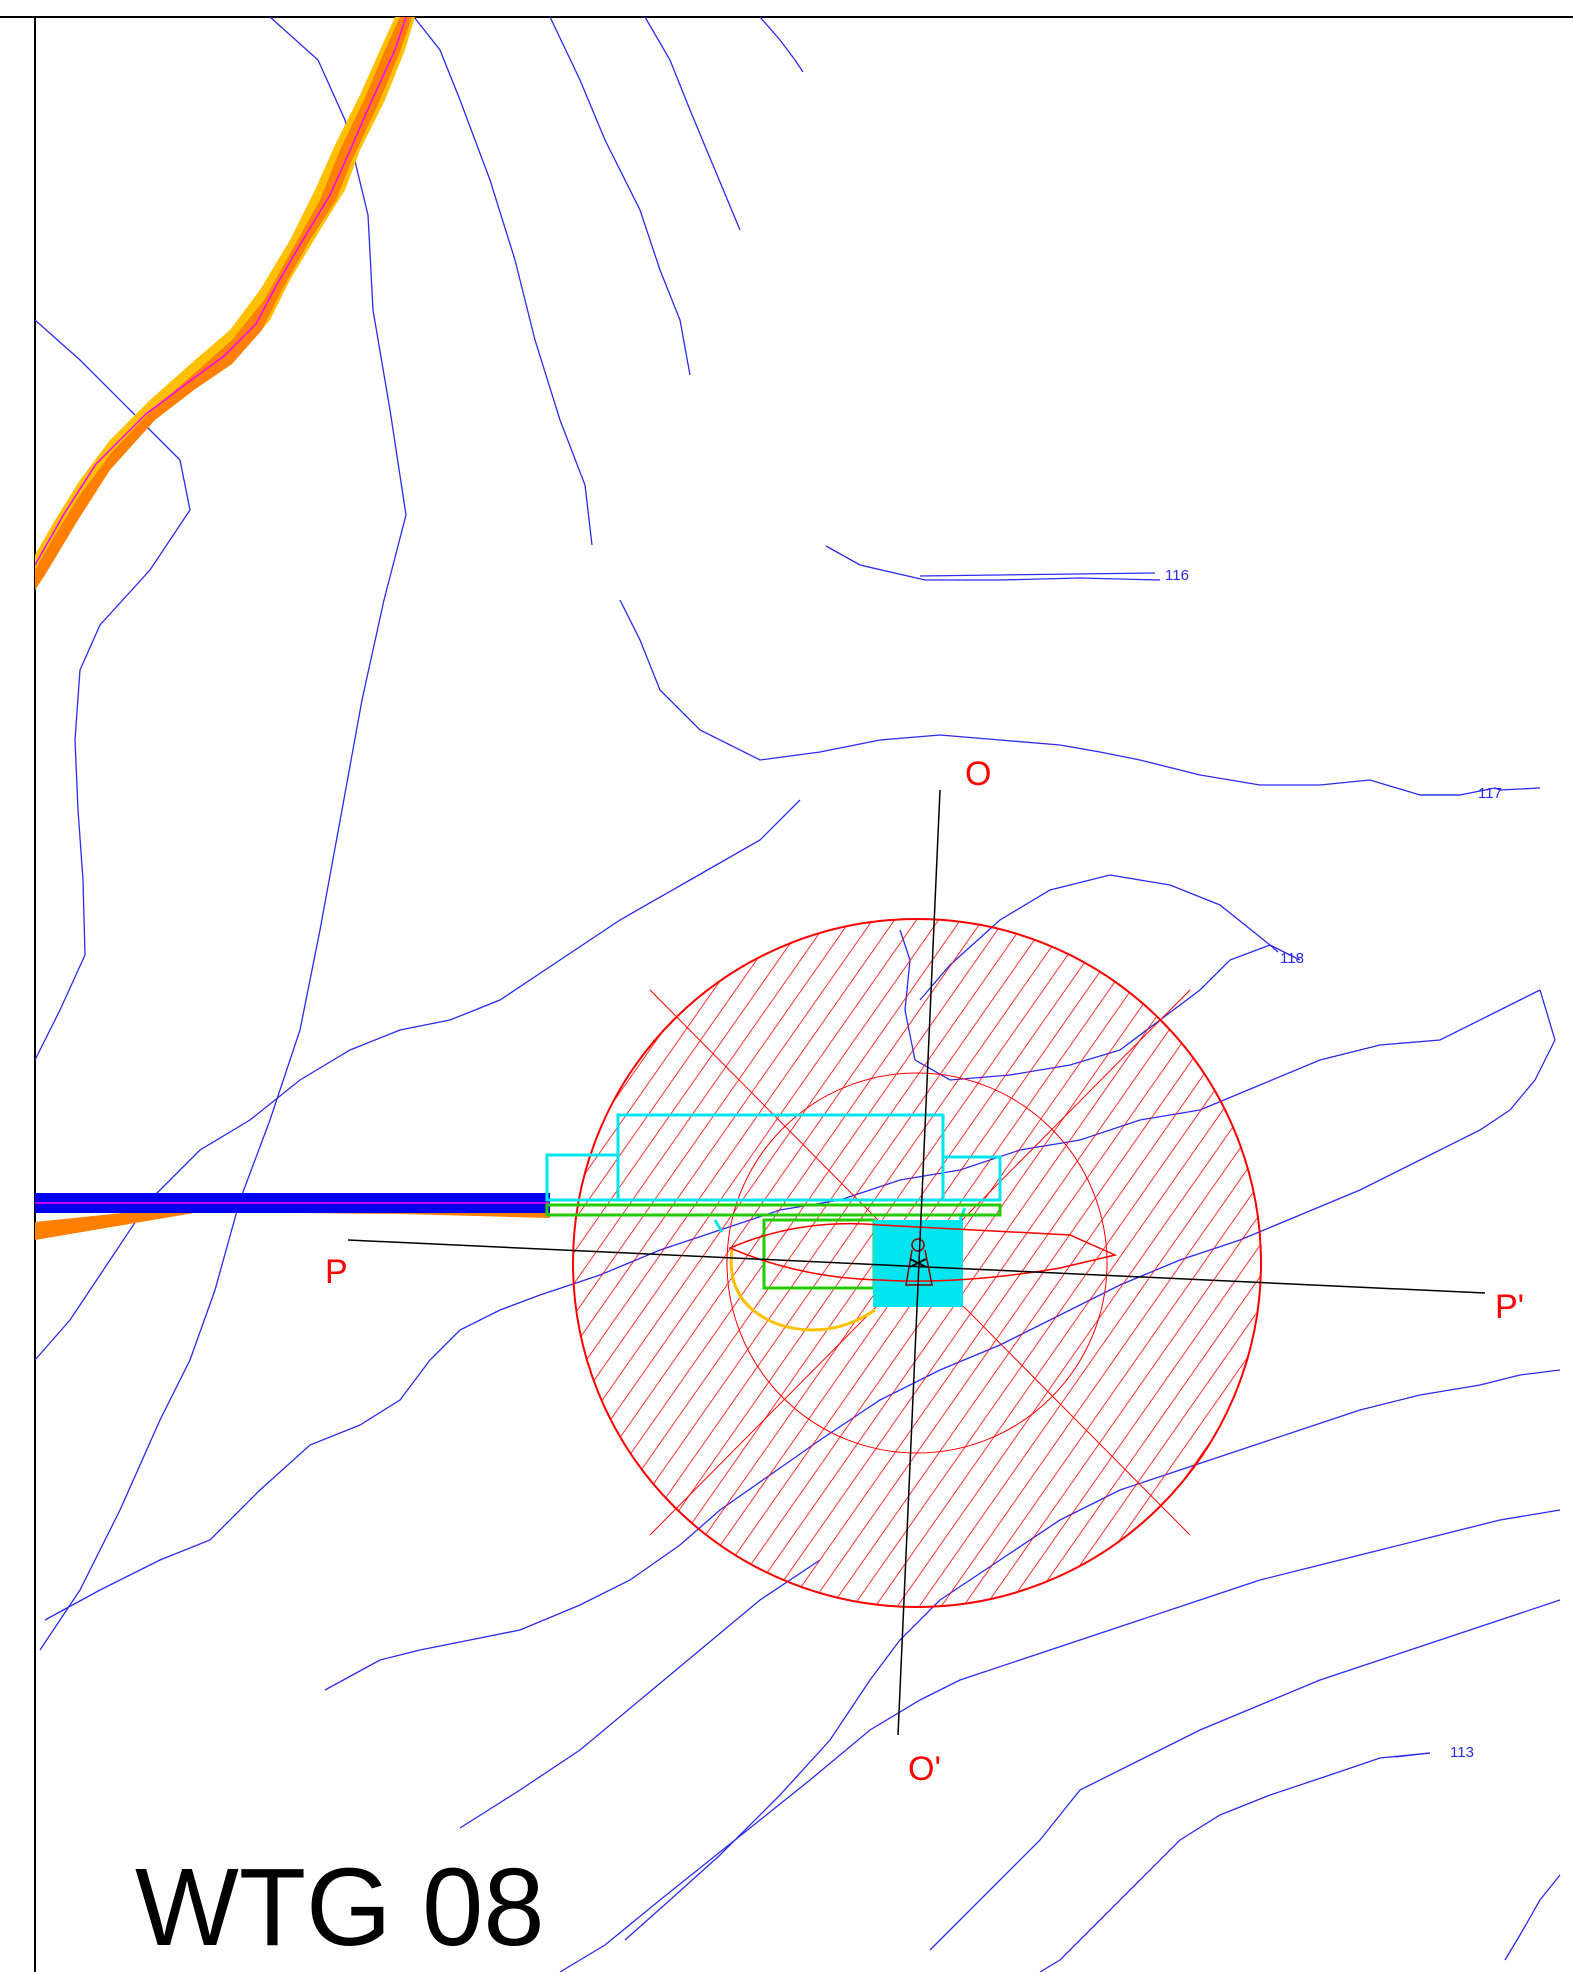 The width and height of the screenshot is (1573, 1972). What do you see at coordinates (1490, 793) in the screenshot?
I see `contour-label-117: 117` at bounding box center [1490, 793].